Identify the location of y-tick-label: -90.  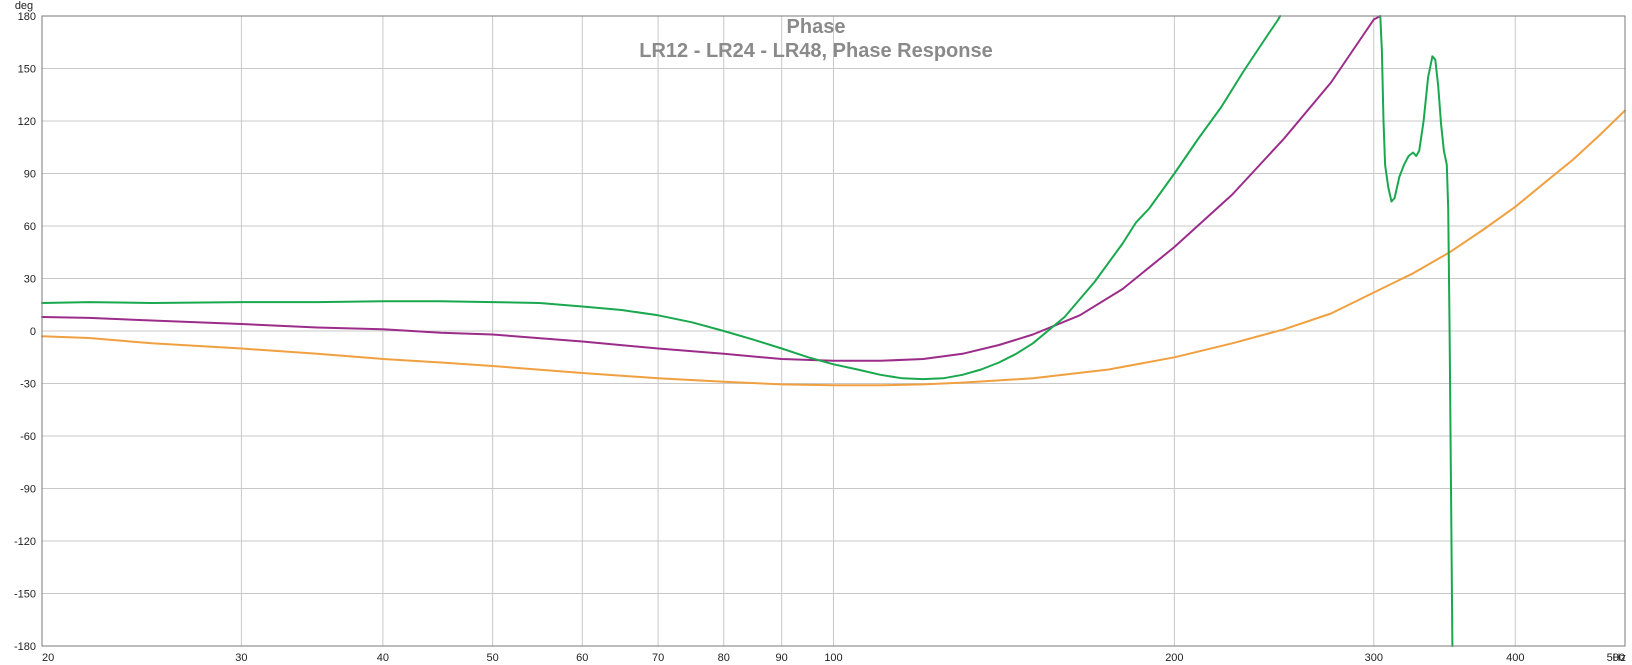
(28, 490).